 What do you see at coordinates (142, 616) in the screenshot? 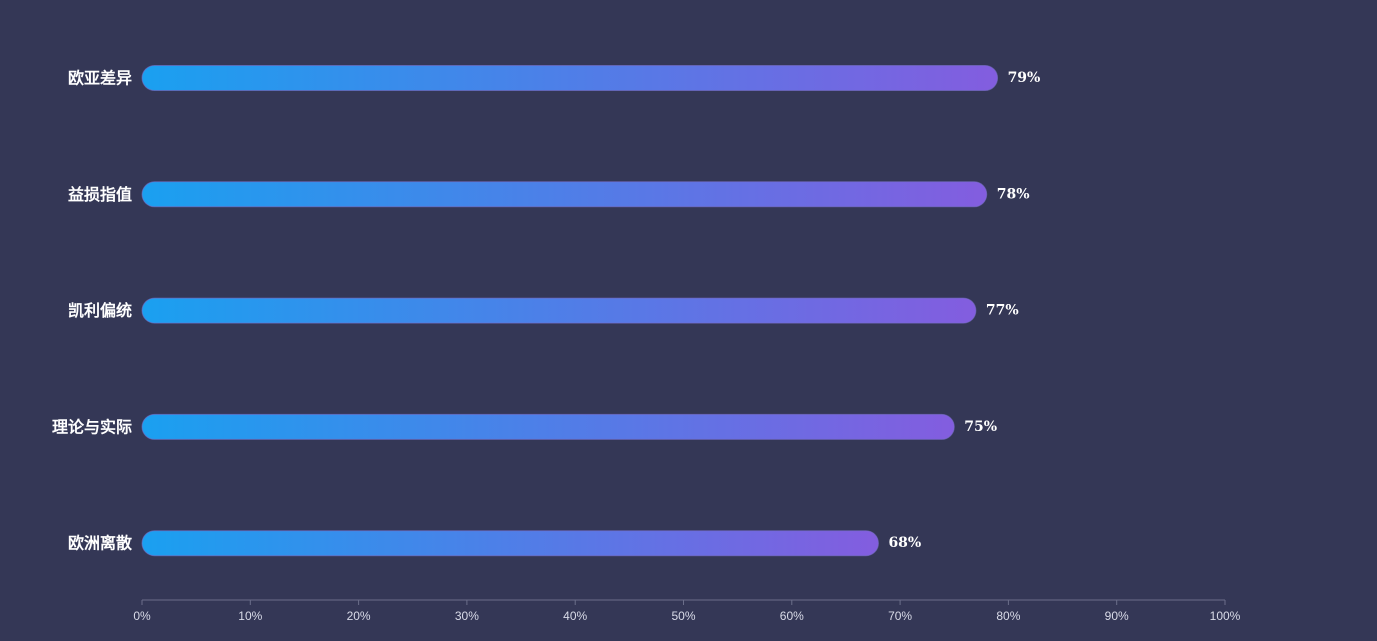
I see `x-tick-label: 0%` at bounding box center [142, 616].